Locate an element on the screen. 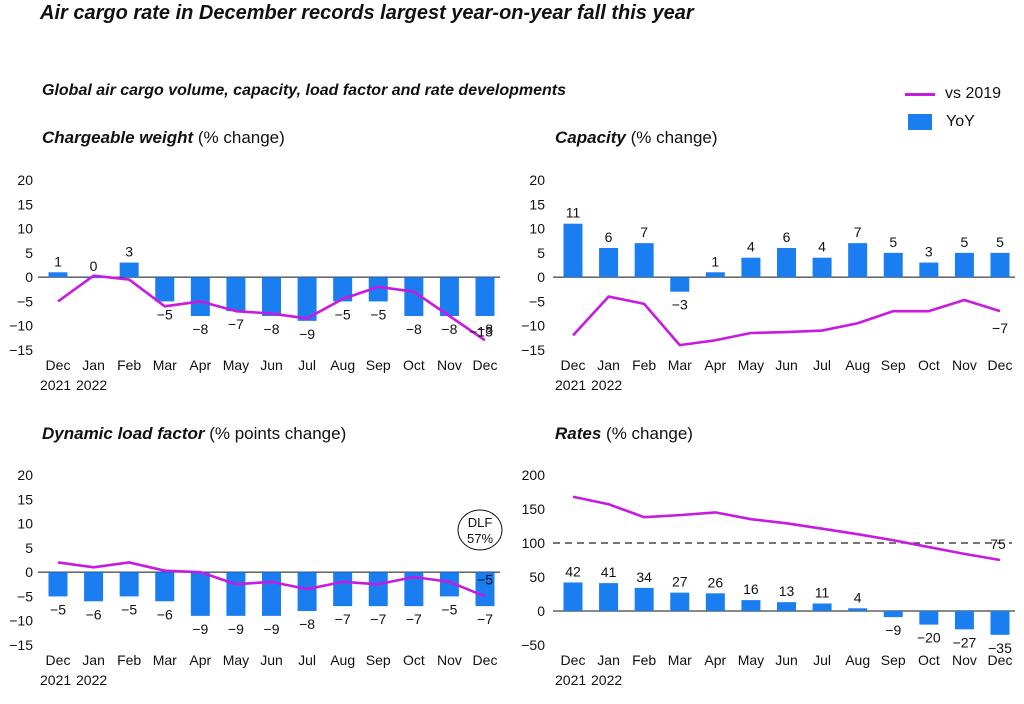  y-tick-label: −15 is located at coordinates (533, 350).